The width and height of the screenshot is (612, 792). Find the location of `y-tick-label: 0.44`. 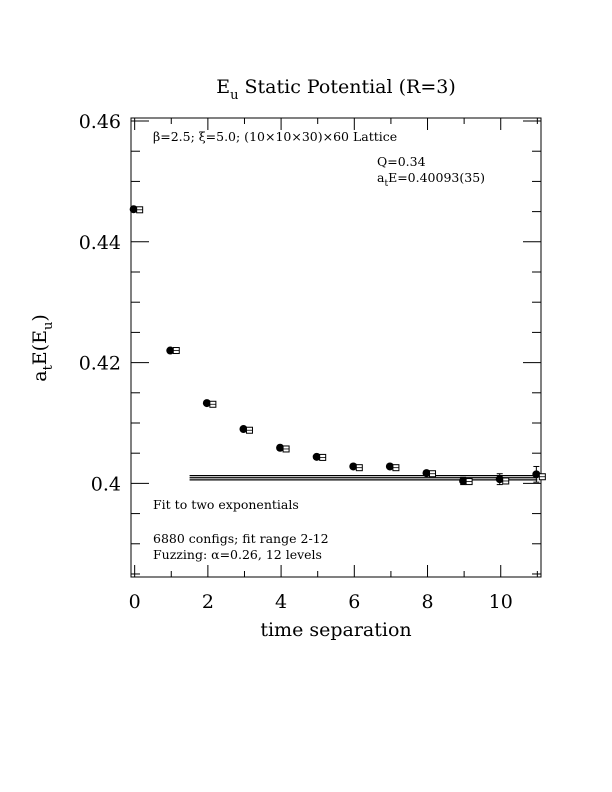

y-tick-label: 0.44 is located at coordinates (100, 243).